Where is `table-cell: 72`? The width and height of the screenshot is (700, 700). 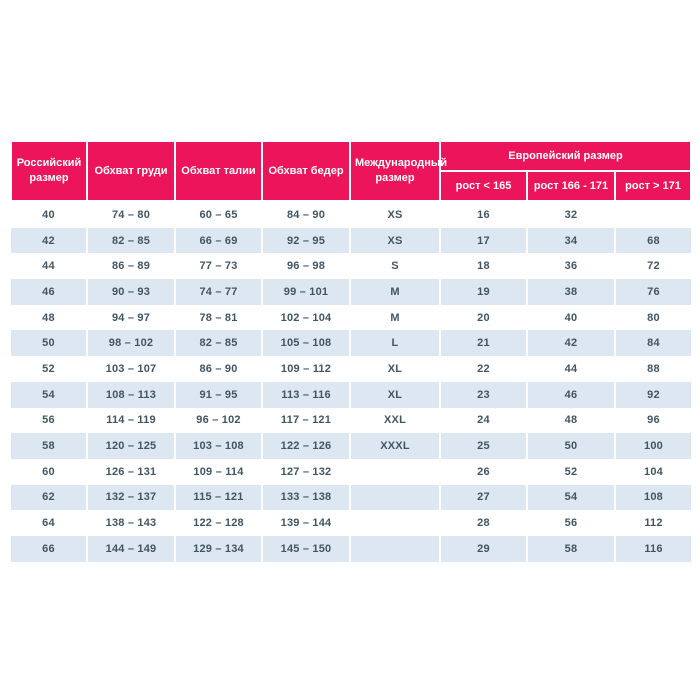
table-cell: 72 is located at coordinates (652, 266).